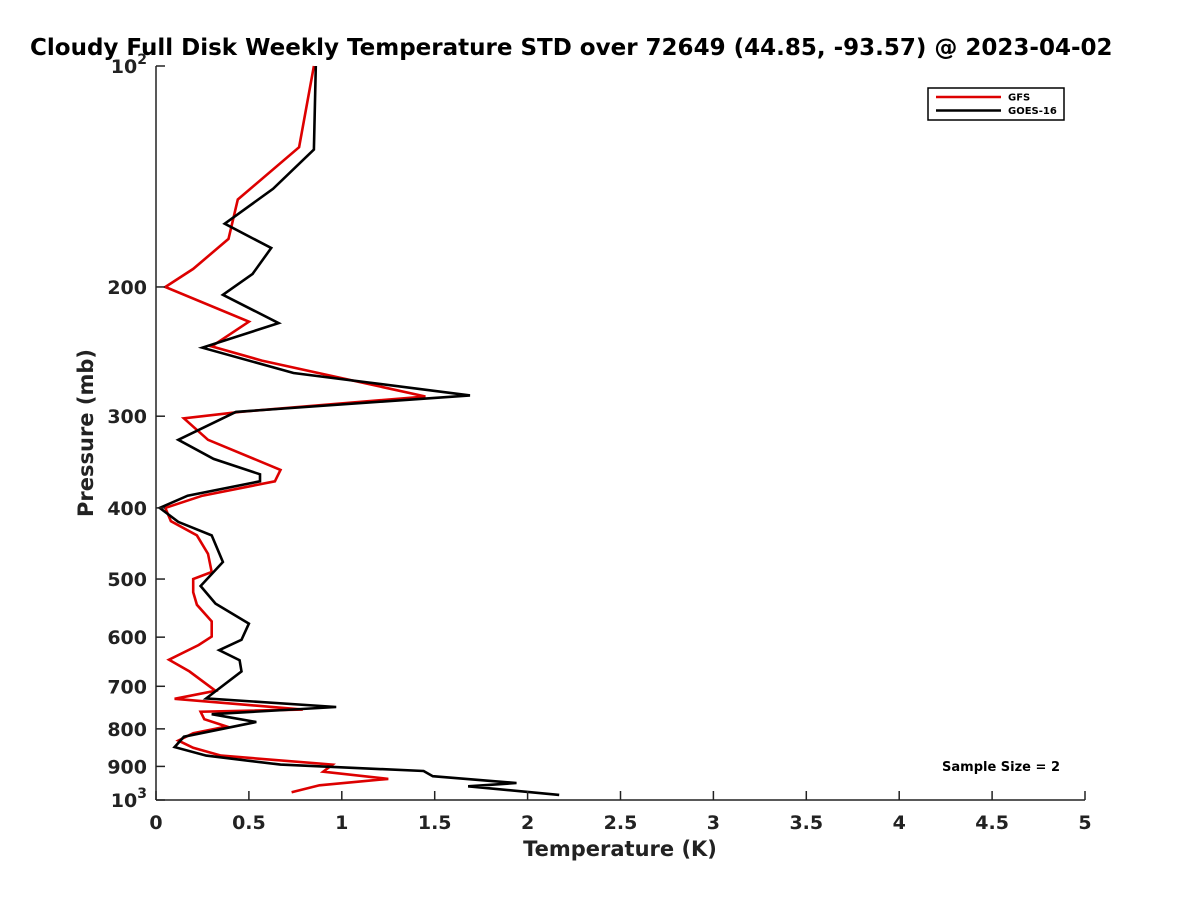  Describe the element at coordinates (899, 823) in the screenshot. I see `x-tick-label: 4` at that location.